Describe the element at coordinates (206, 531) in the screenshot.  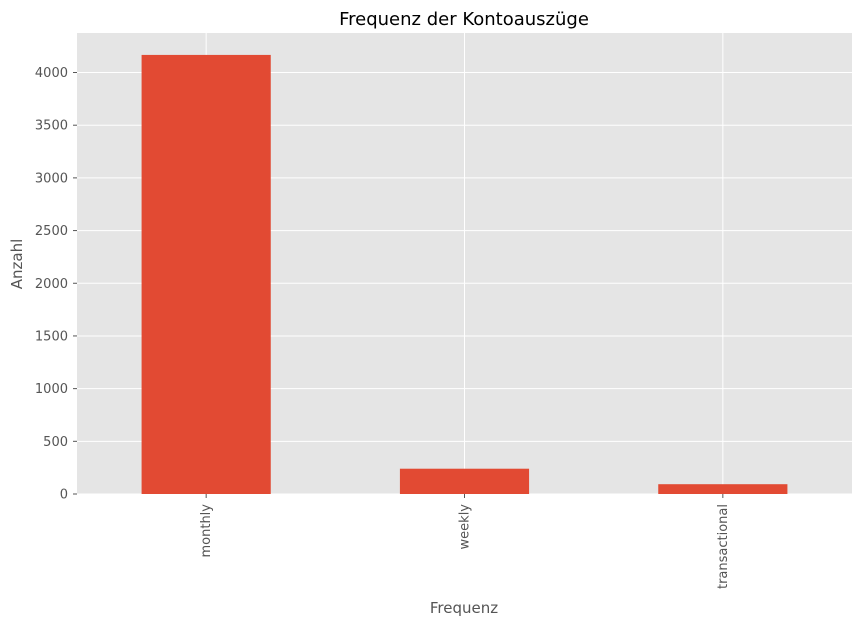
I see `x-tick-label-monthly: monthly` at that location.